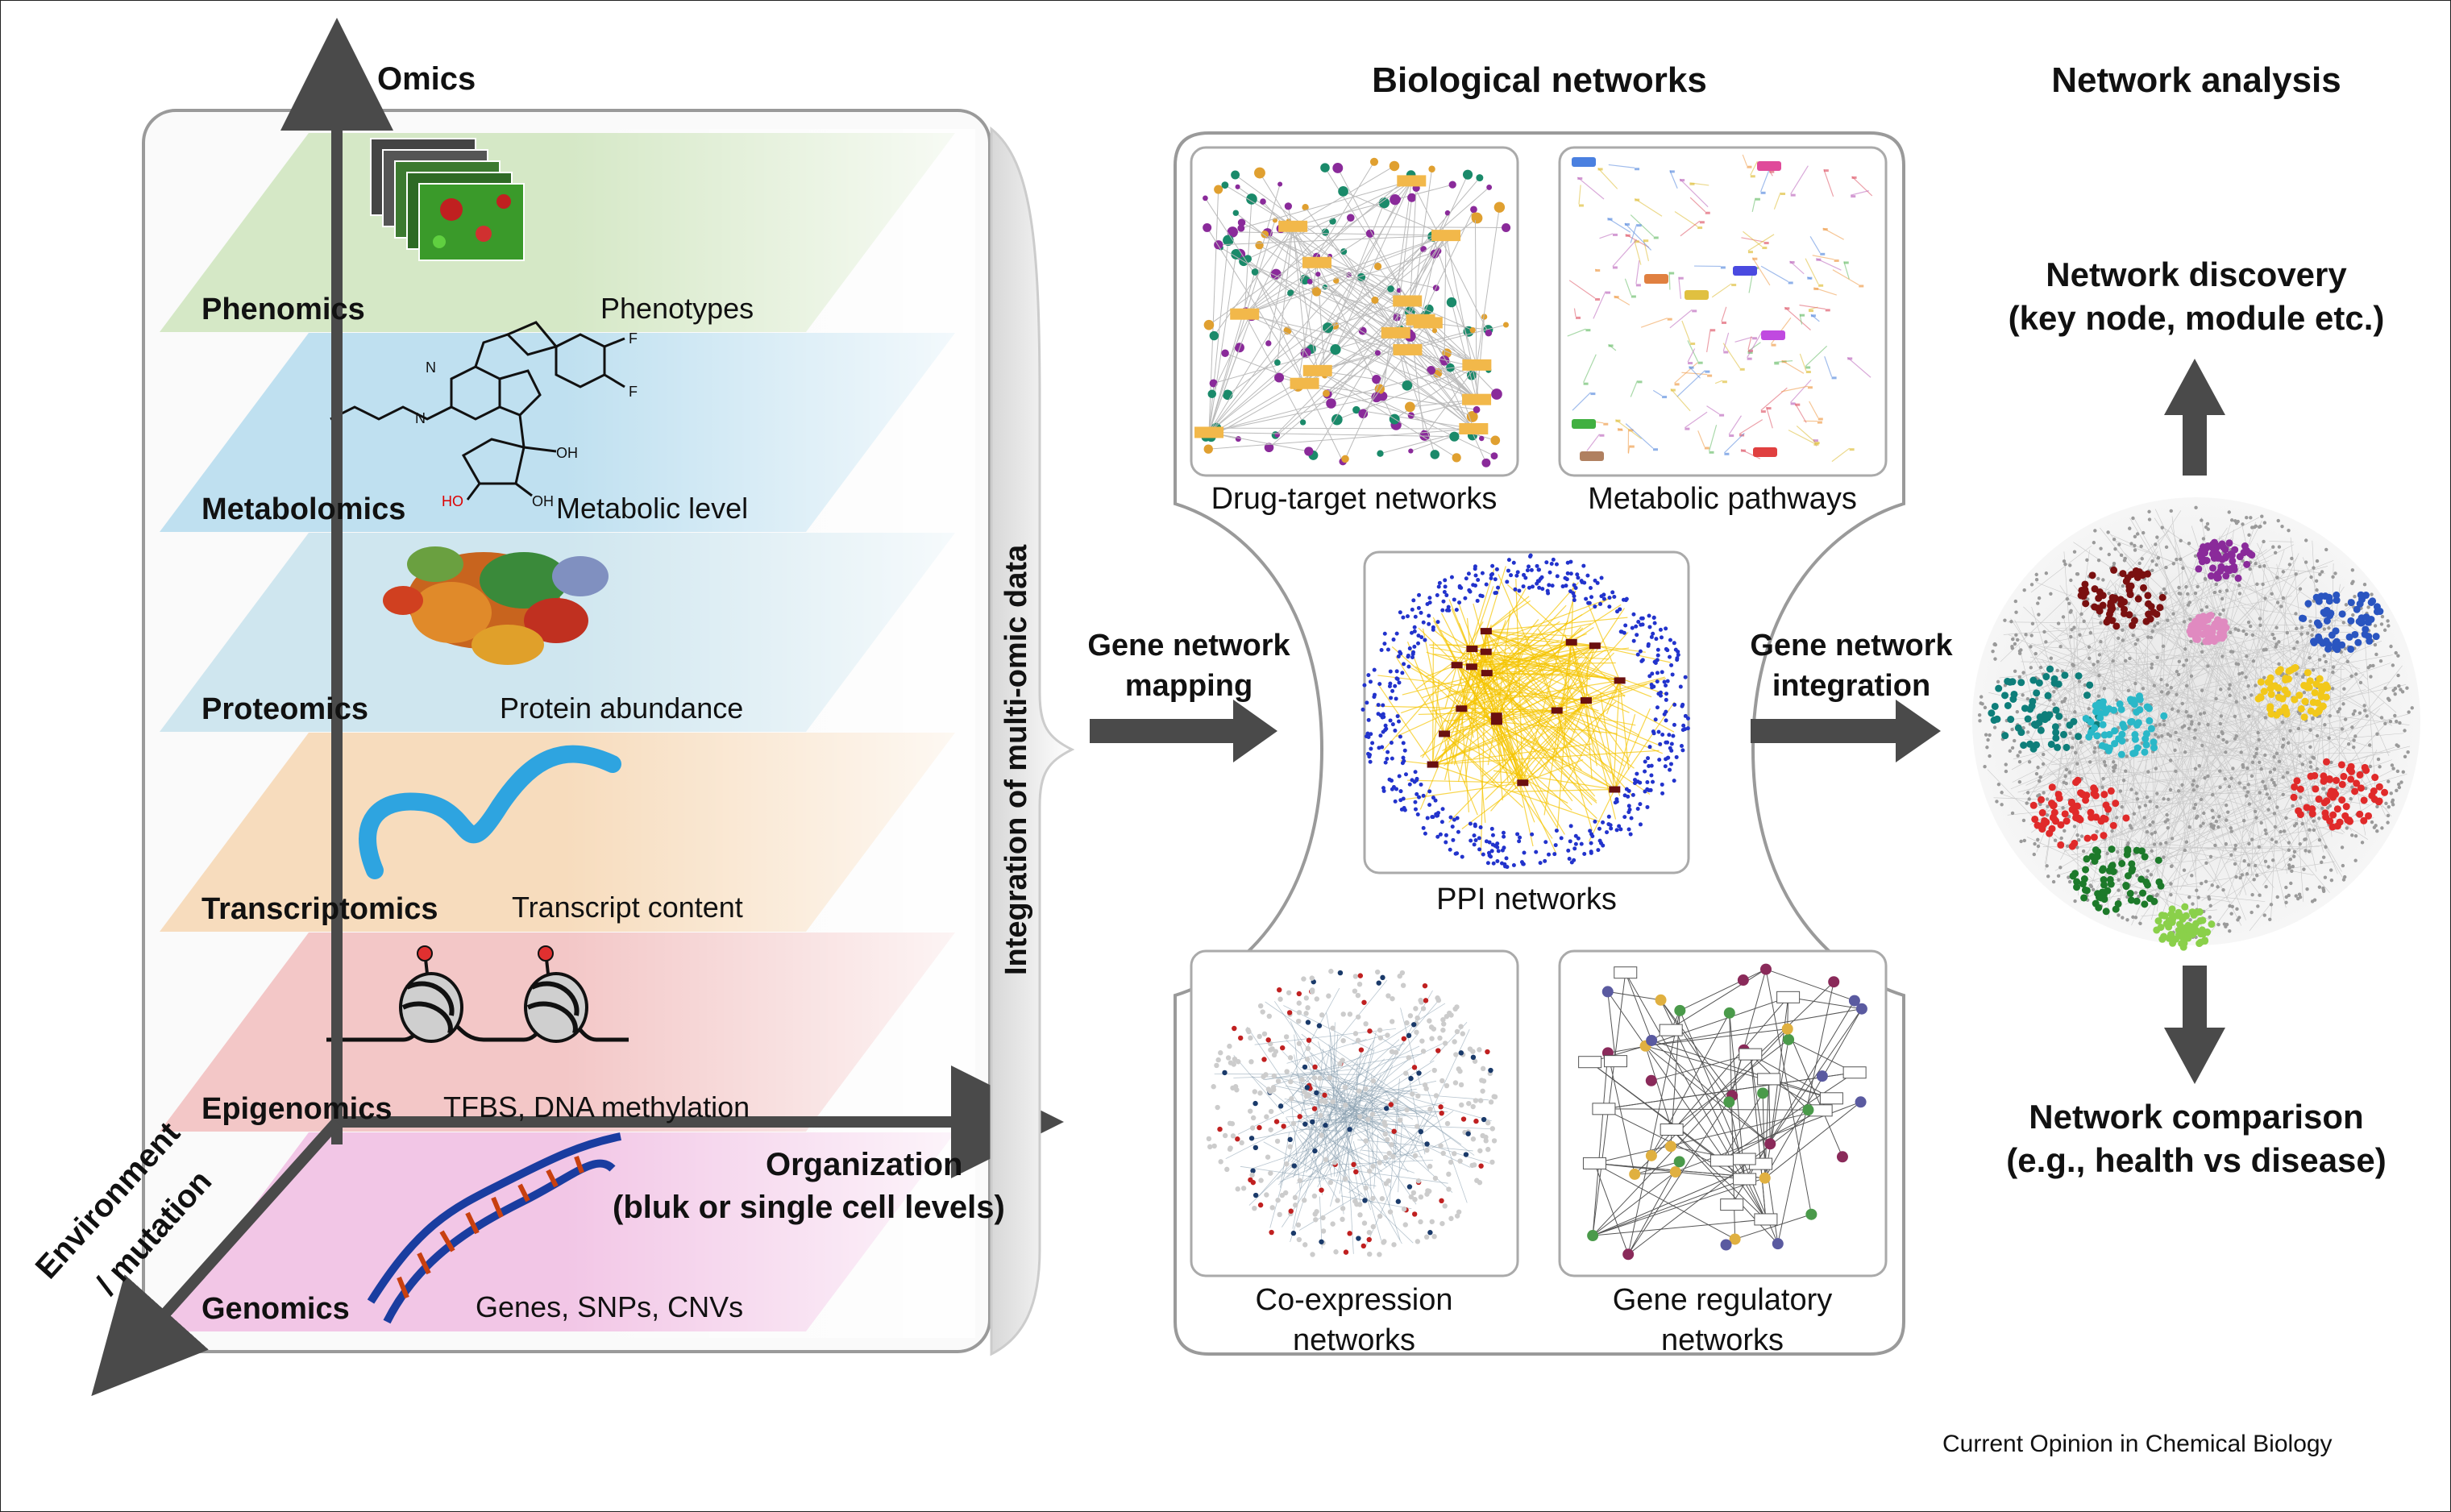  I want to click on metabolic-thumb, so click(1723, 311).